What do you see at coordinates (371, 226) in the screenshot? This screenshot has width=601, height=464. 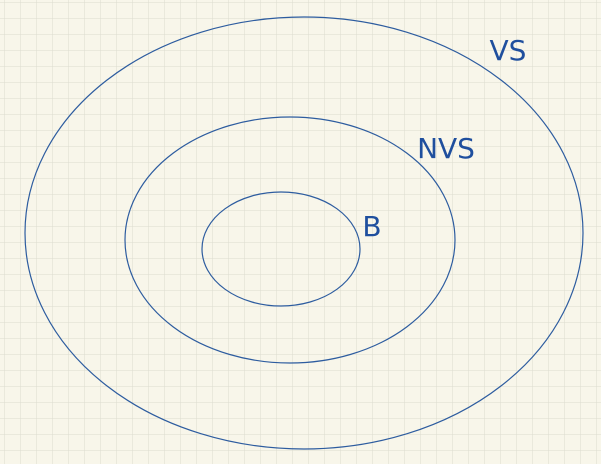 I see `set-label: B` at bounding box center [371, 226].